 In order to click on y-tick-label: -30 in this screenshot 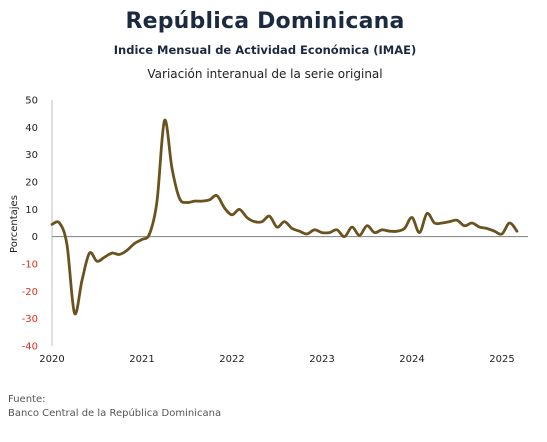, I will do `click(30, 319)`.